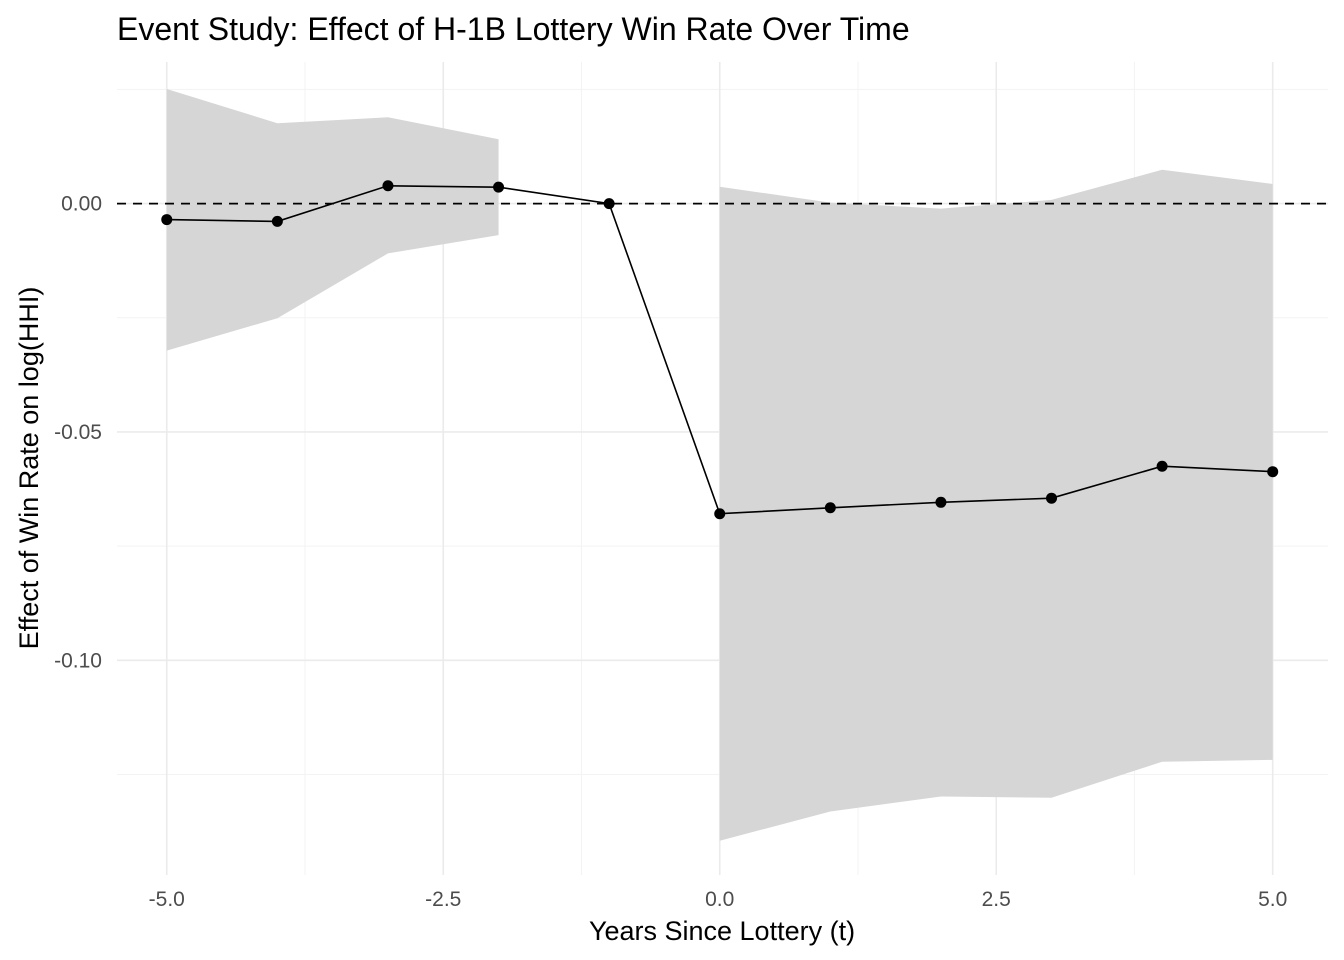 This screenshot has width=1344, height=960. I want to click on y-tick-label: -0.05, so click(78, 432).